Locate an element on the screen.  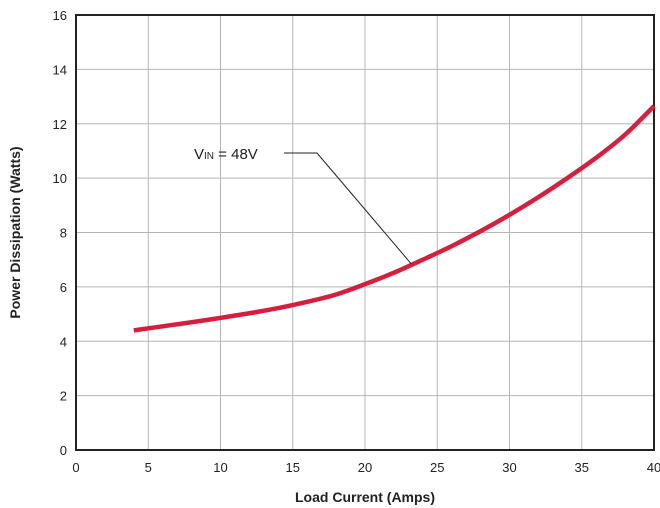
x-tick-label: 15 is located at coordinates (293, 467).